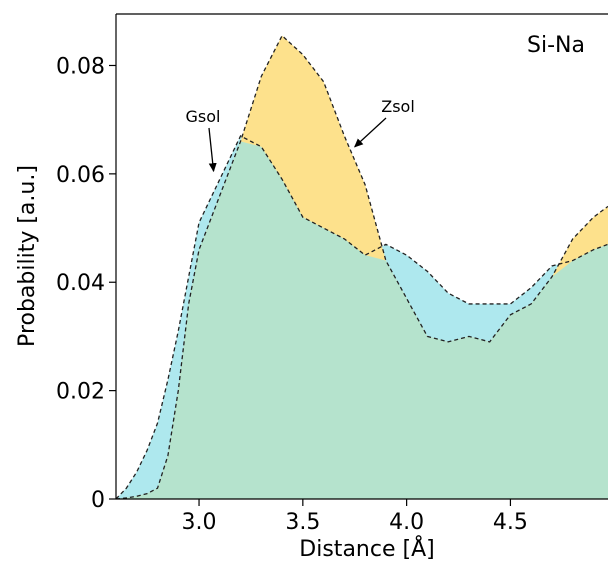  What do you see at coordinates (203, 116) in the screenshot?
I see `annotation-label: Gsol` at bounding box center [203, 116].